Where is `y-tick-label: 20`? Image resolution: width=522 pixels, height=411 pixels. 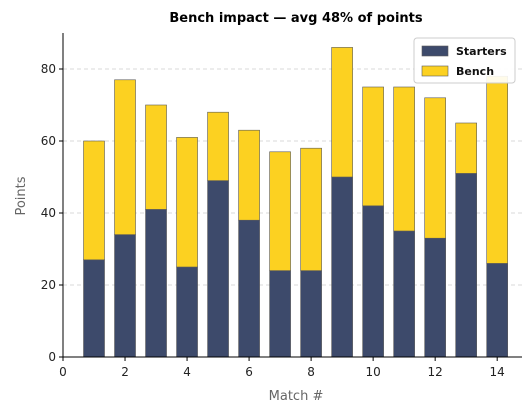
y-tick-label: 20 is located at coordinates (48, 285).